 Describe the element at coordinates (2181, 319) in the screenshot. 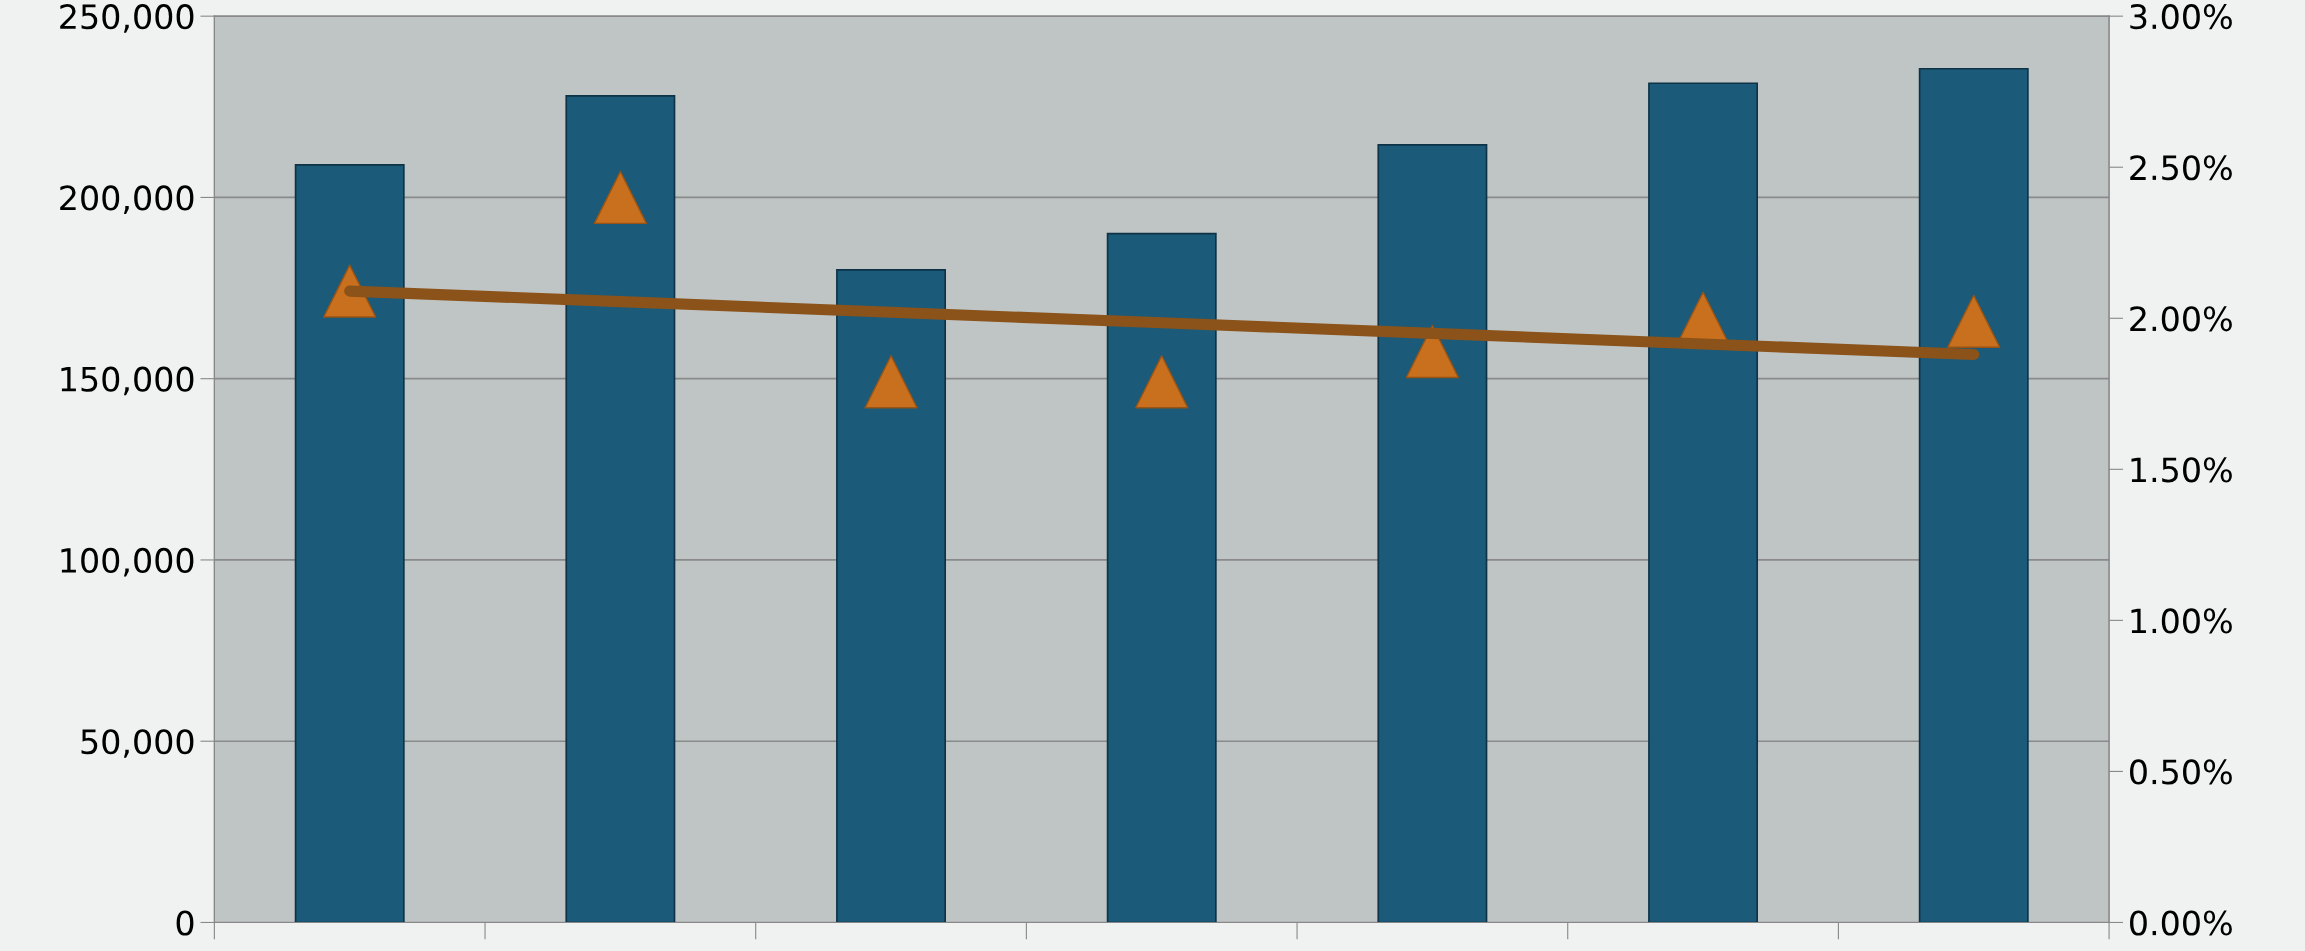

I see `y2-tick-label: 2.00%` at that location.